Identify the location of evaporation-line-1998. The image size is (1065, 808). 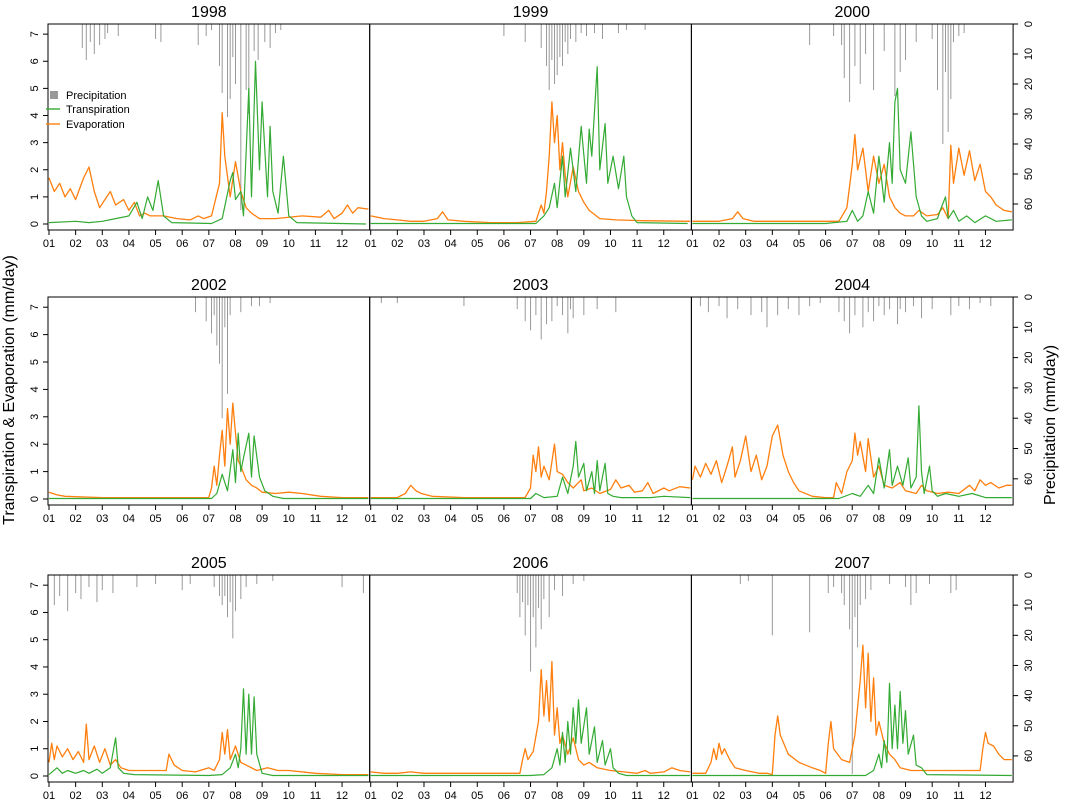
(208, 166).